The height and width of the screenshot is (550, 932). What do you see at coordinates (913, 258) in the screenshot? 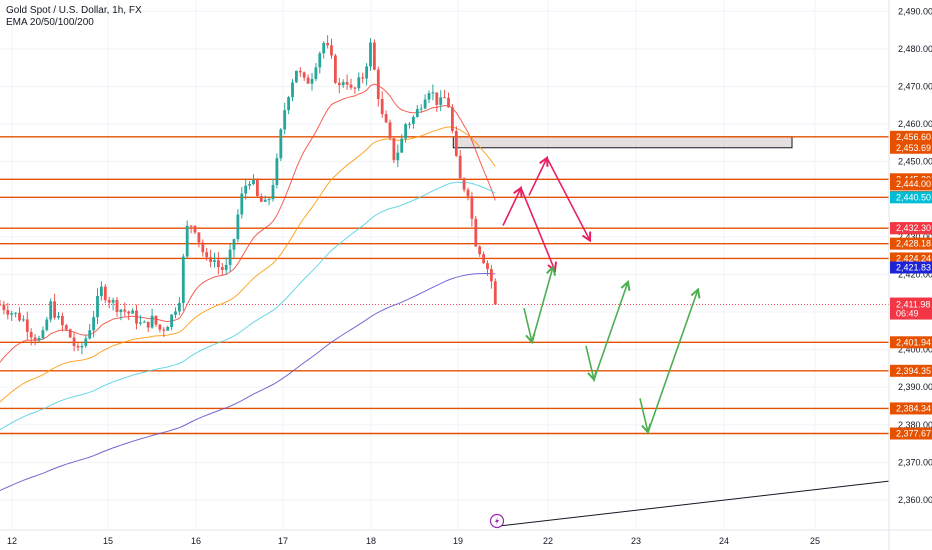
I see `svg-text: 2,424.24` at bounding box center [913, 258].